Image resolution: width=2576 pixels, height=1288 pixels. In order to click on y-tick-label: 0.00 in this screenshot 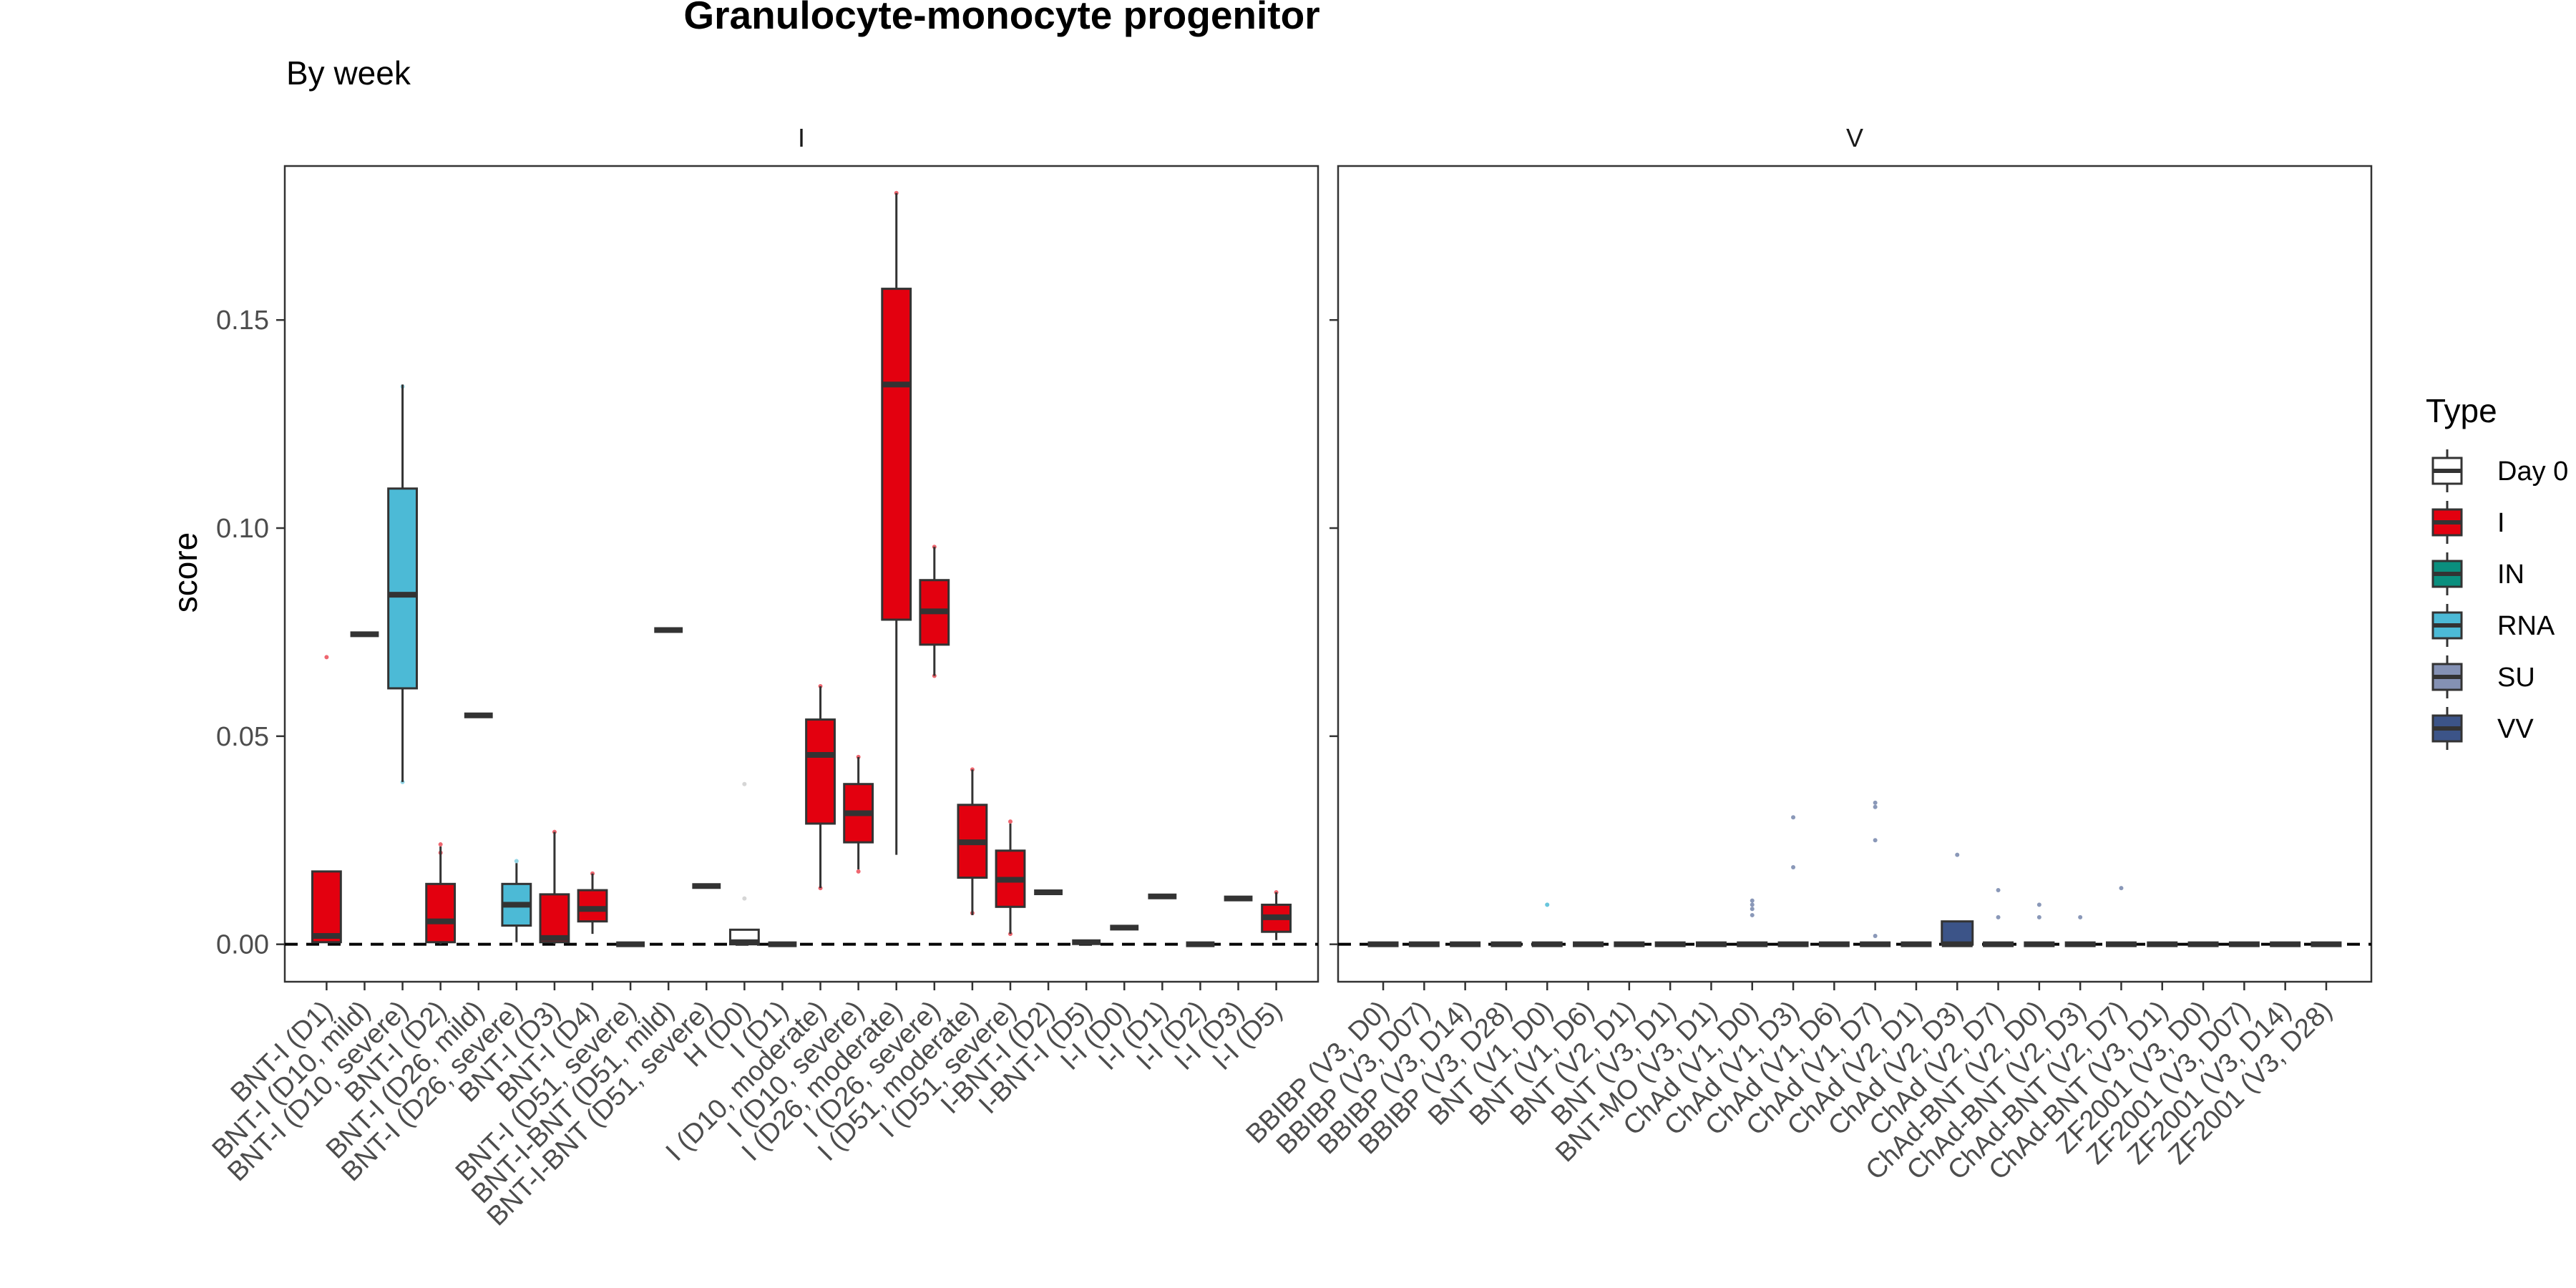, I will do `click(242, 945)`.